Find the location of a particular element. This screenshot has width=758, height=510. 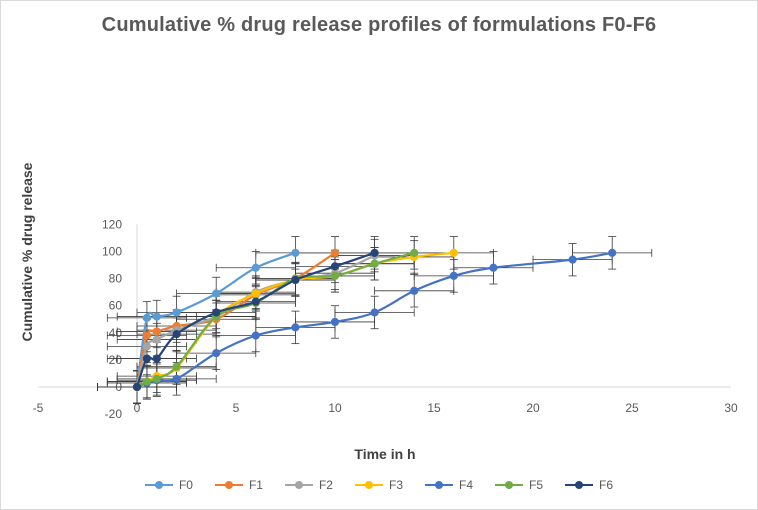

x-tick-label: 15 is located at coordinates (434, 408).